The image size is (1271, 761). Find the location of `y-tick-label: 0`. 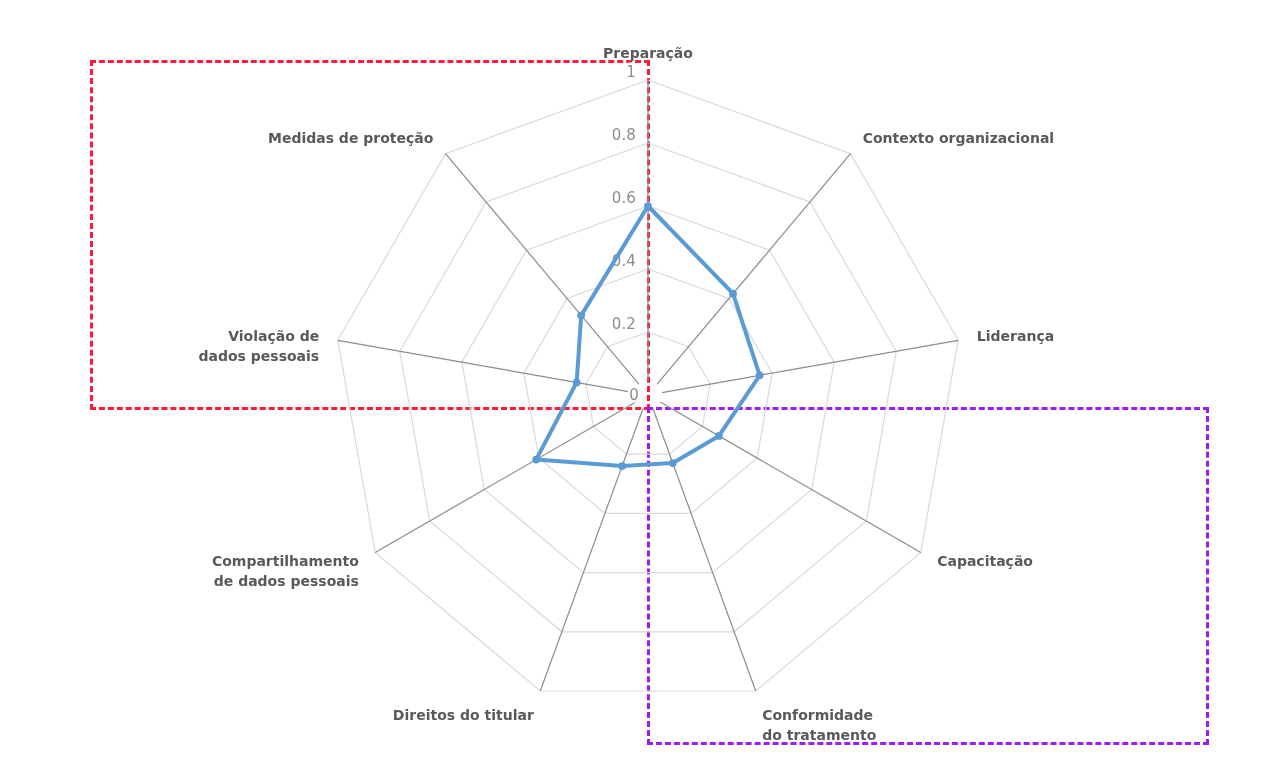

y-tick-label: 0 is located at coordinates (634, 395).